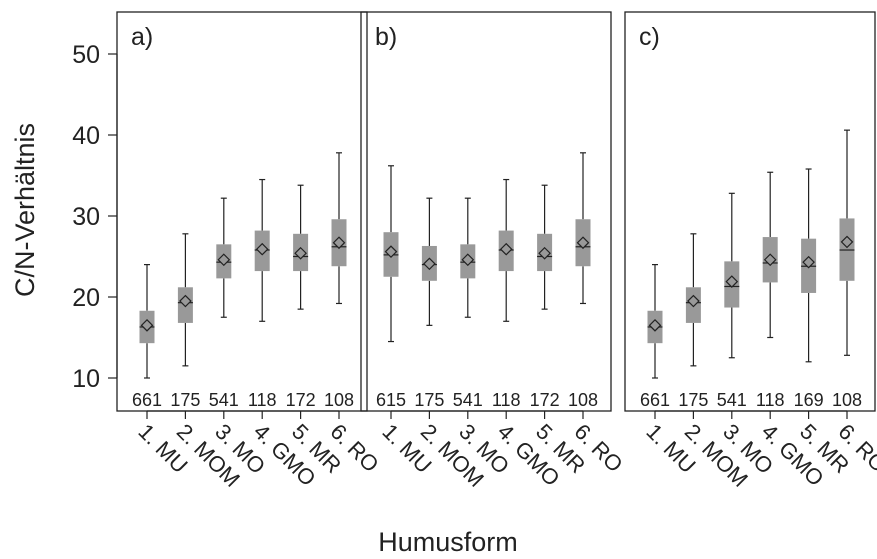  Describe the element at coordinates (64, 217) in the screenshot. I see `y-axis: C/N-Verhältnis 10 20 30 40 50` at that location.